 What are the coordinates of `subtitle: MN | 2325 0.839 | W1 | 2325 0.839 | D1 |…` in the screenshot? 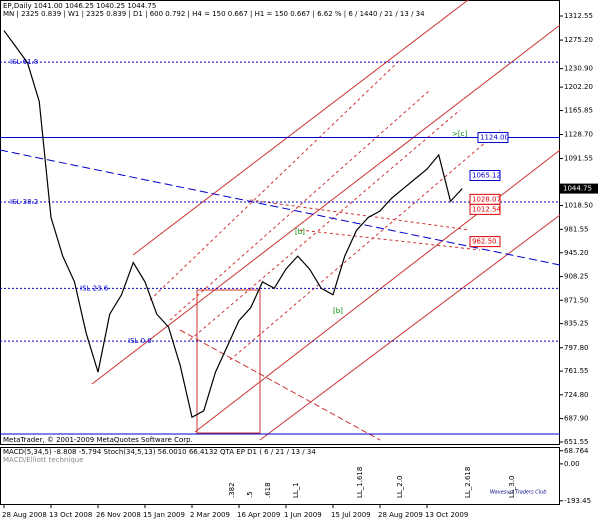 It's located at (214, 14).